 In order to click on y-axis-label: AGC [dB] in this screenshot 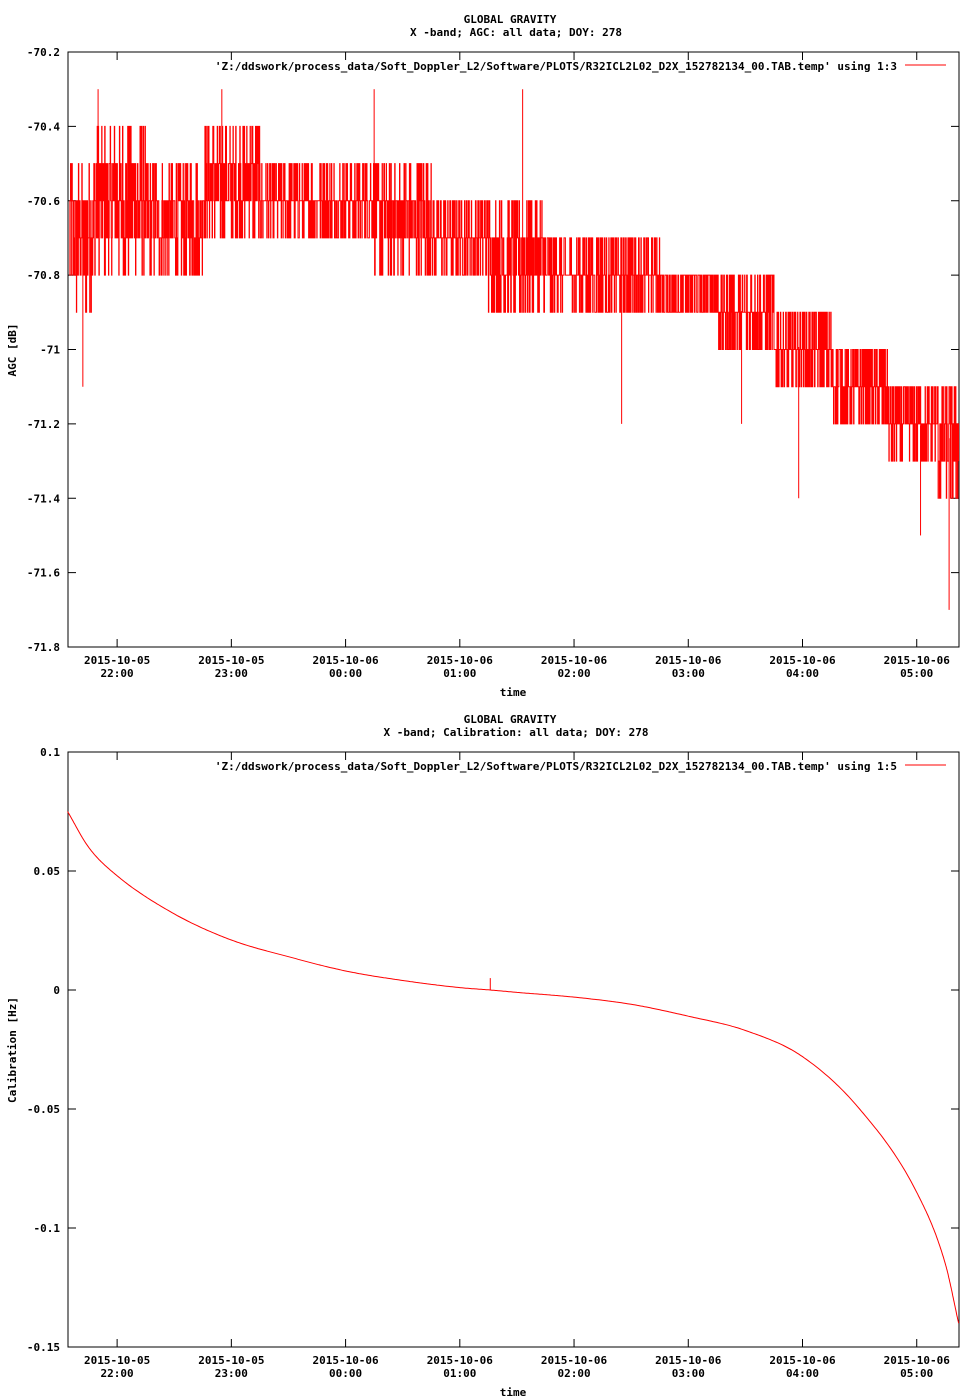, I will do `click(12, 350)`.